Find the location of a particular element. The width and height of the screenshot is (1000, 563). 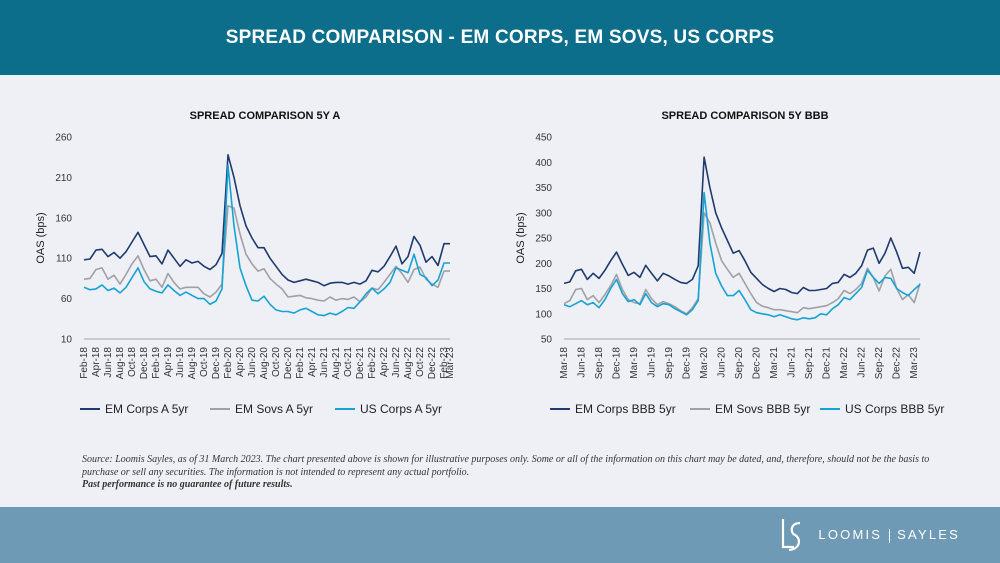

x-tick-label: Oct-22 is located at coordinates (420, 362).